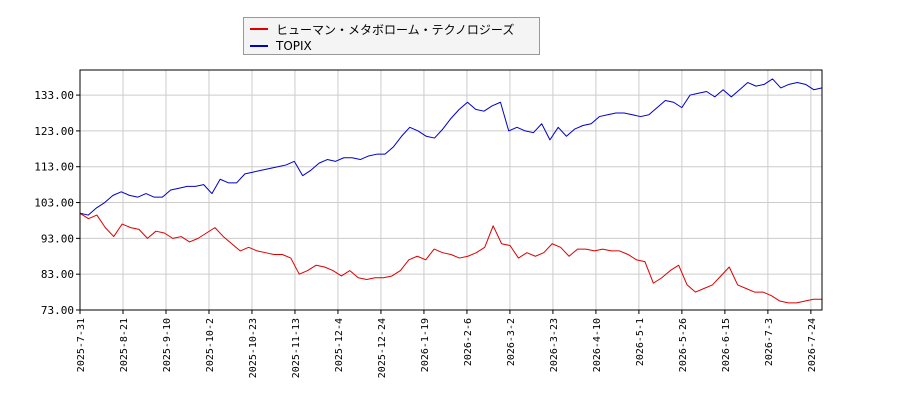 The image size is (900, 404). Describe the element at coordinates (124, 345) in the screenshot. I see `x-tick-label: 2025-8-21` at that location.